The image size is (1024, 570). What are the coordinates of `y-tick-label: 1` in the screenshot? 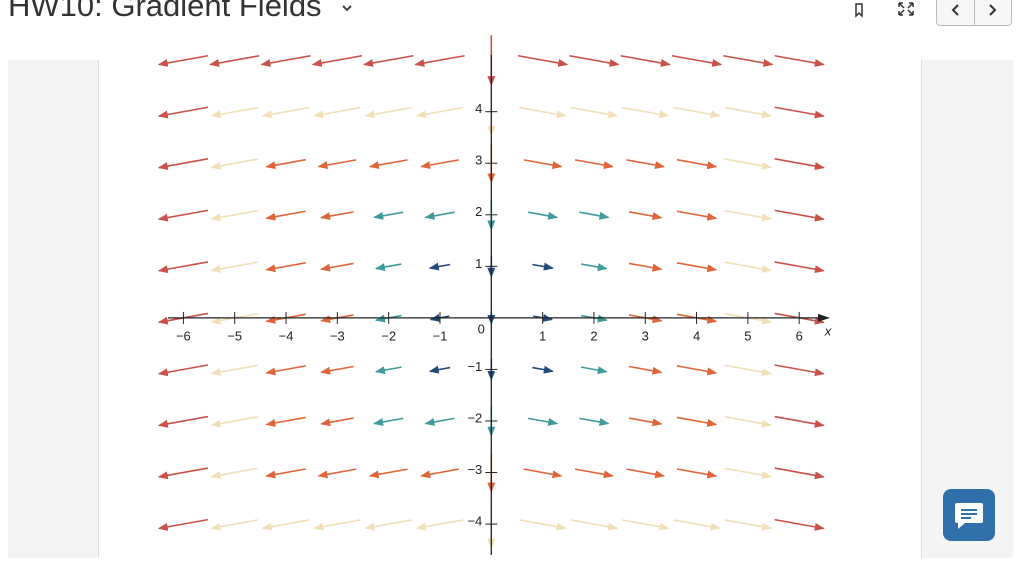 It's located at (478, 263).